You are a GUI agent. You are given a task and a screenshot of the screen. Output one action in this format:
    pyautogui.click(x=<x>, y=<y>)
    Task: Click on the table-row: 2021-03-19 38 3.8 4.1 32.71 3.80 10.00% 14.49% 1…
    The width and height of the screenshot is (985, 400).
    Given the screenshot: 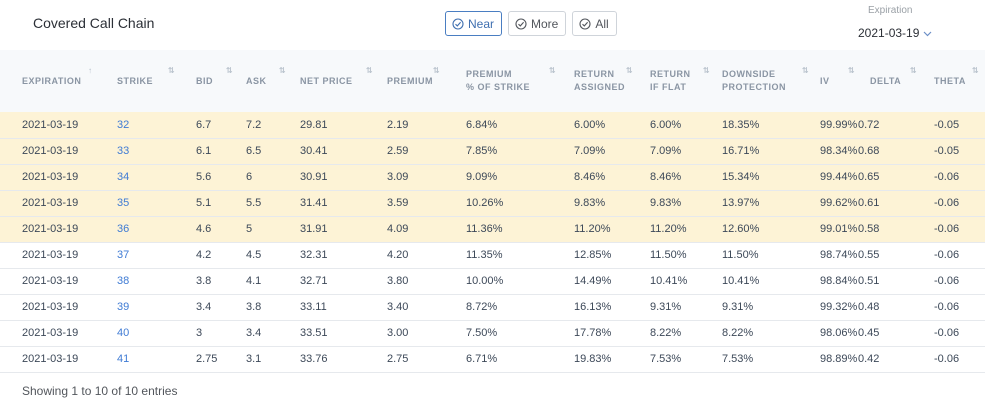 What is the action you would take?
    pyautogui.click(x=492, y=281)
    